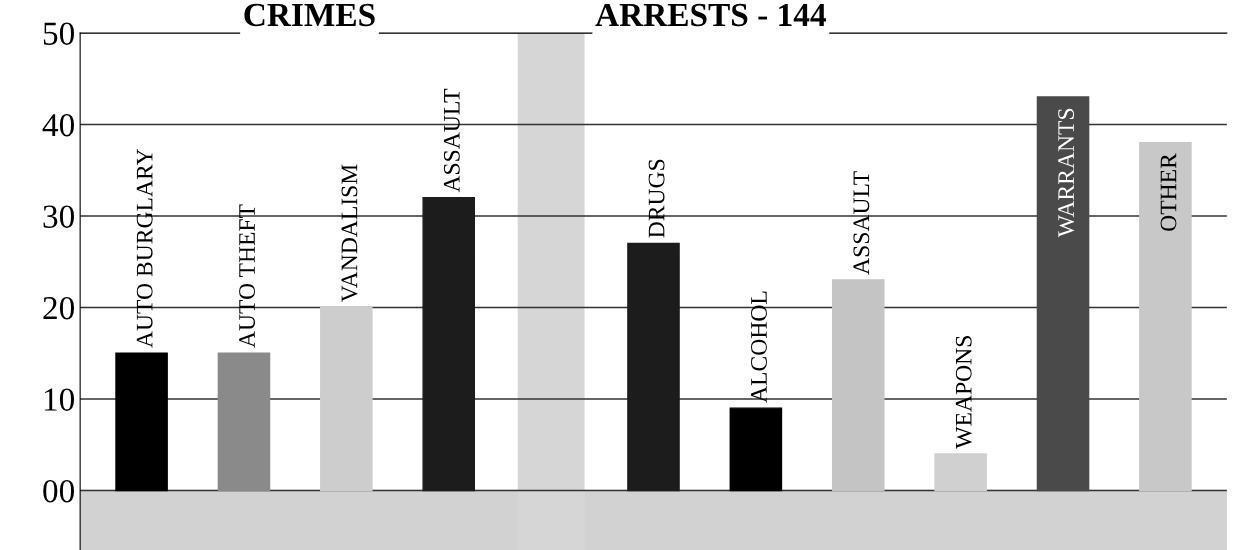  I want to click on x-tick-label: AUTO THEFT, so click(247, 276).